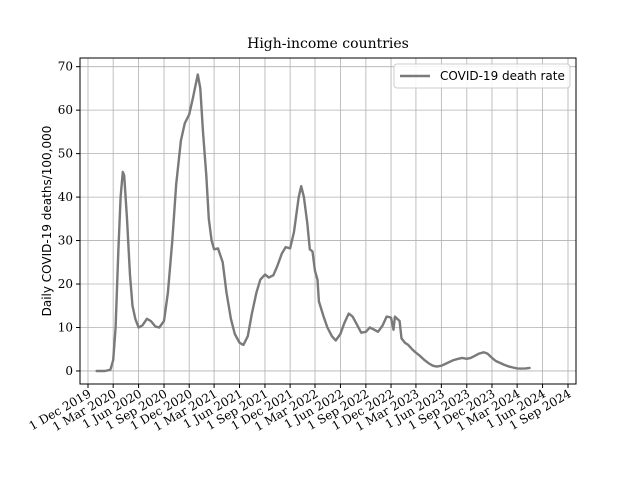  Describe the element at coordinates (65, 67) in the screenshot. I see `y-tick-label: 70` at that location.